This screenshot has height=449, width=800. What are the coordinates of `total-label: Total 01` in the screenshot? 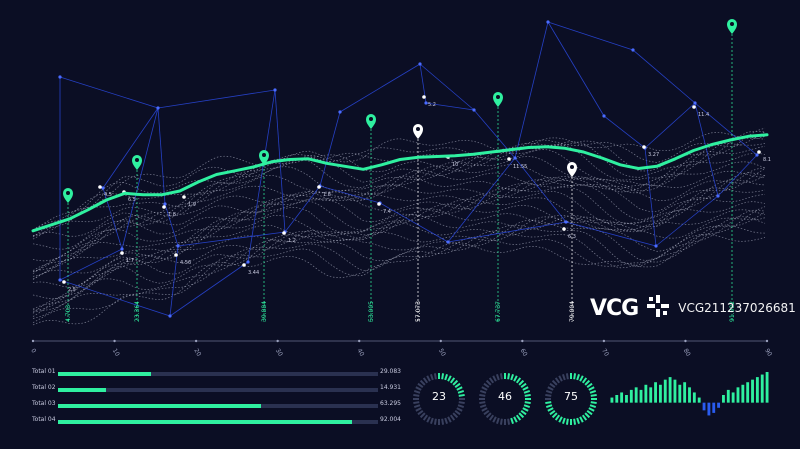 It's located at (44, 371).